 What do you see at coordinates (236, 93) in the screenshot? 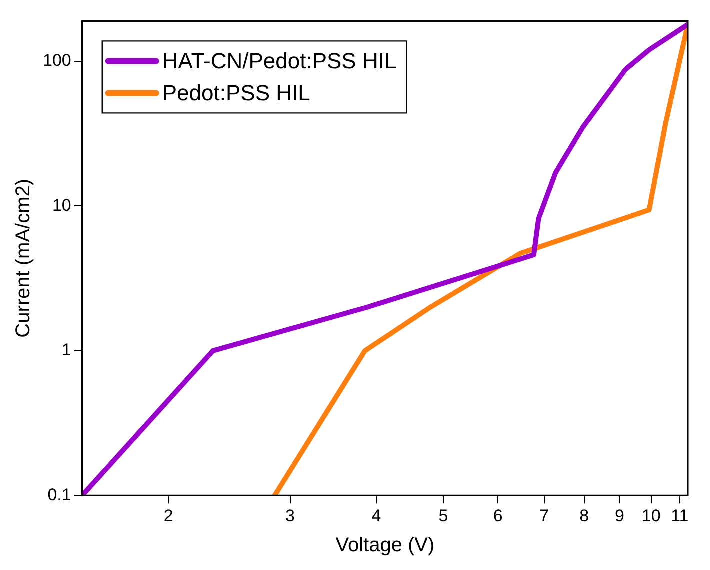
I see `legend-label: Pedot:PSS HIL` at bounding box center [236, 93].